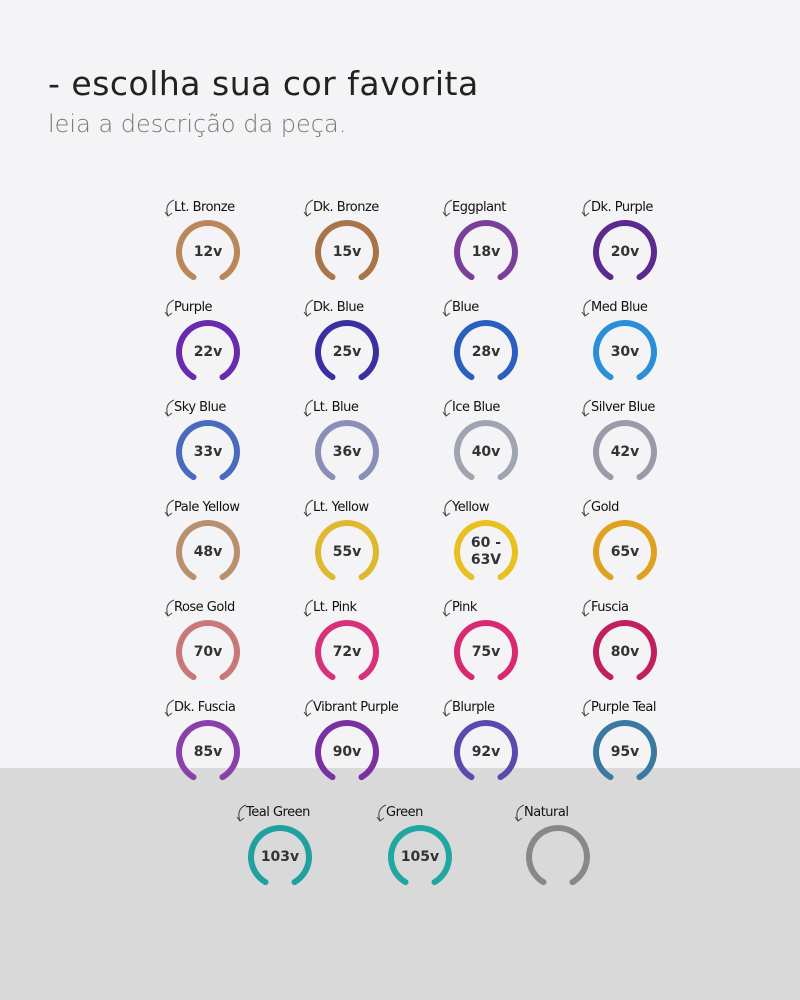  I want to click on swatch-voltage: 12v, so click(208, 251).